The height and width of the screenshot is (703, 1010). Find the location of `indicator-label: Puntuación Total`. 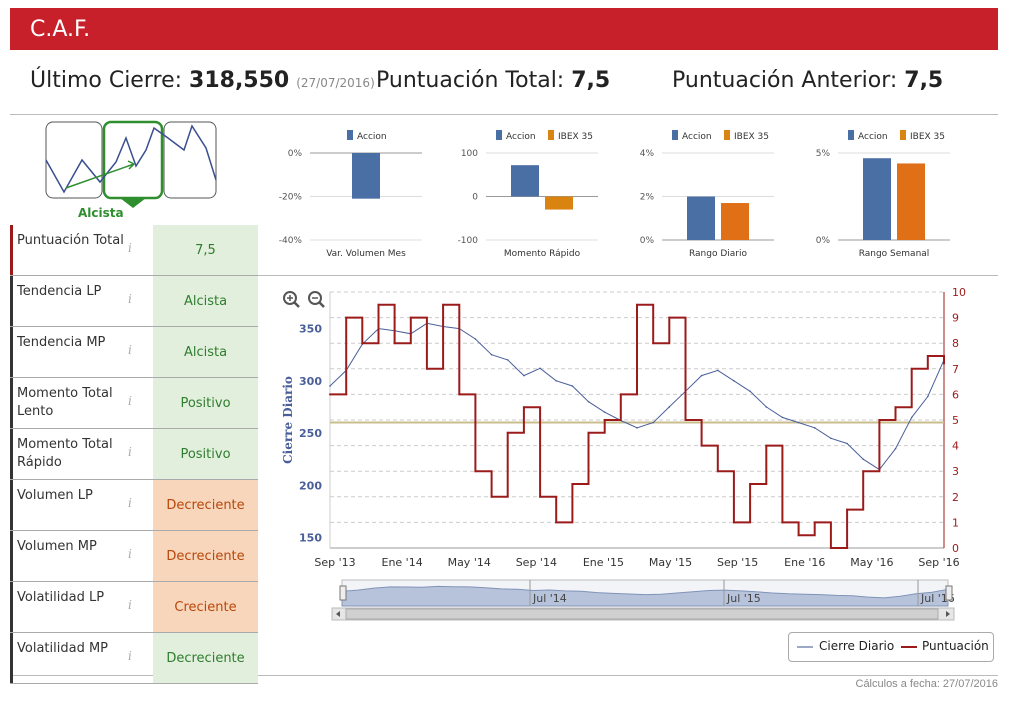

indicator-label: Puntuación Total is located at coordinates (80, 250).